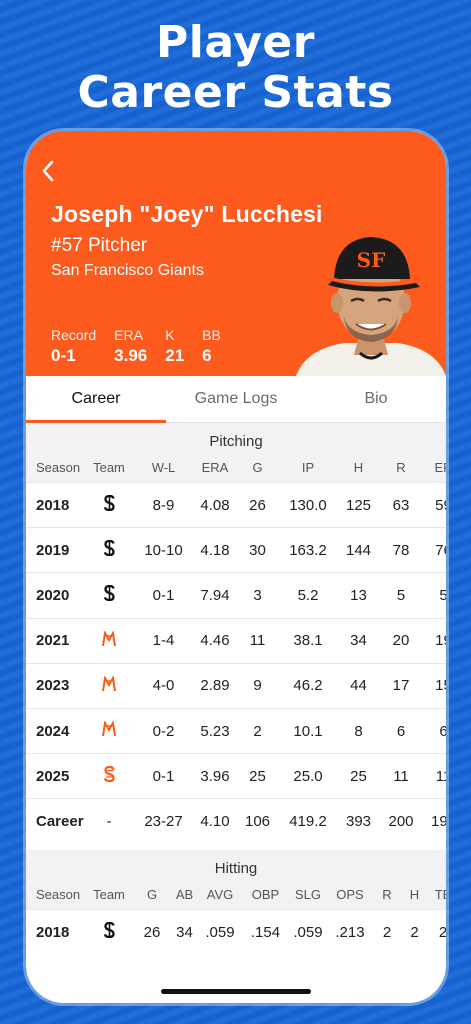 The height and width of the screenshot is (1024, 471). I want to click on stat-cell: 30, so click(257, 550).